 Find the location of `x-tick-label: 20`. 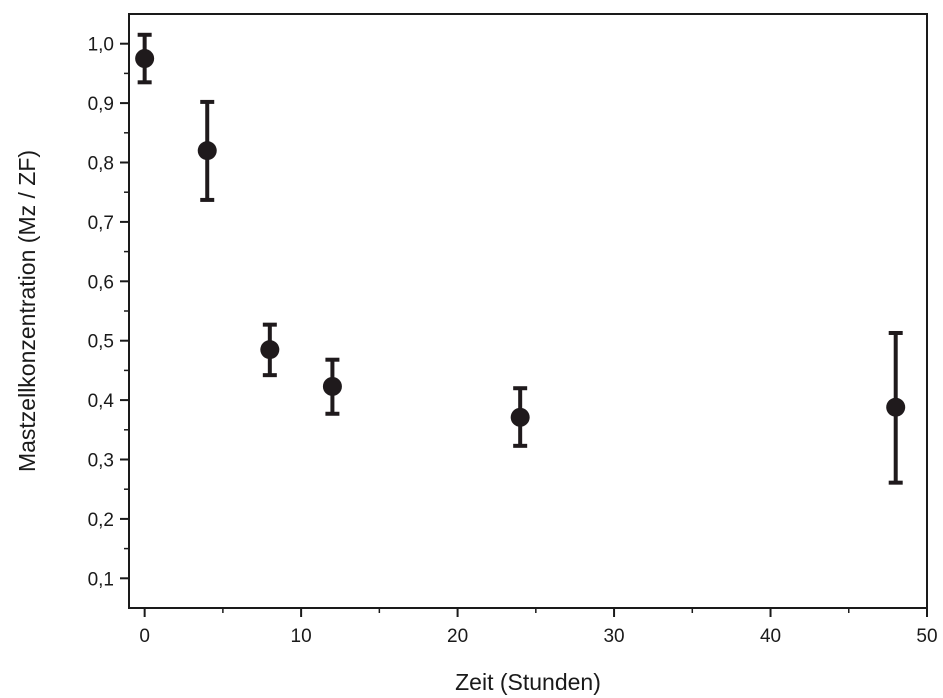

x-tick-label: 20 is located at coordinates (457, 636).